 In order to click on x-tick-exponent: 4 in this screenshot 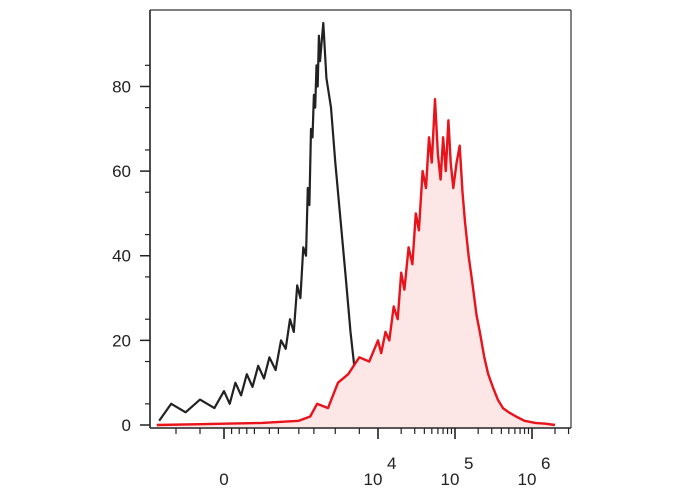, I will do `click(391, 463)`.